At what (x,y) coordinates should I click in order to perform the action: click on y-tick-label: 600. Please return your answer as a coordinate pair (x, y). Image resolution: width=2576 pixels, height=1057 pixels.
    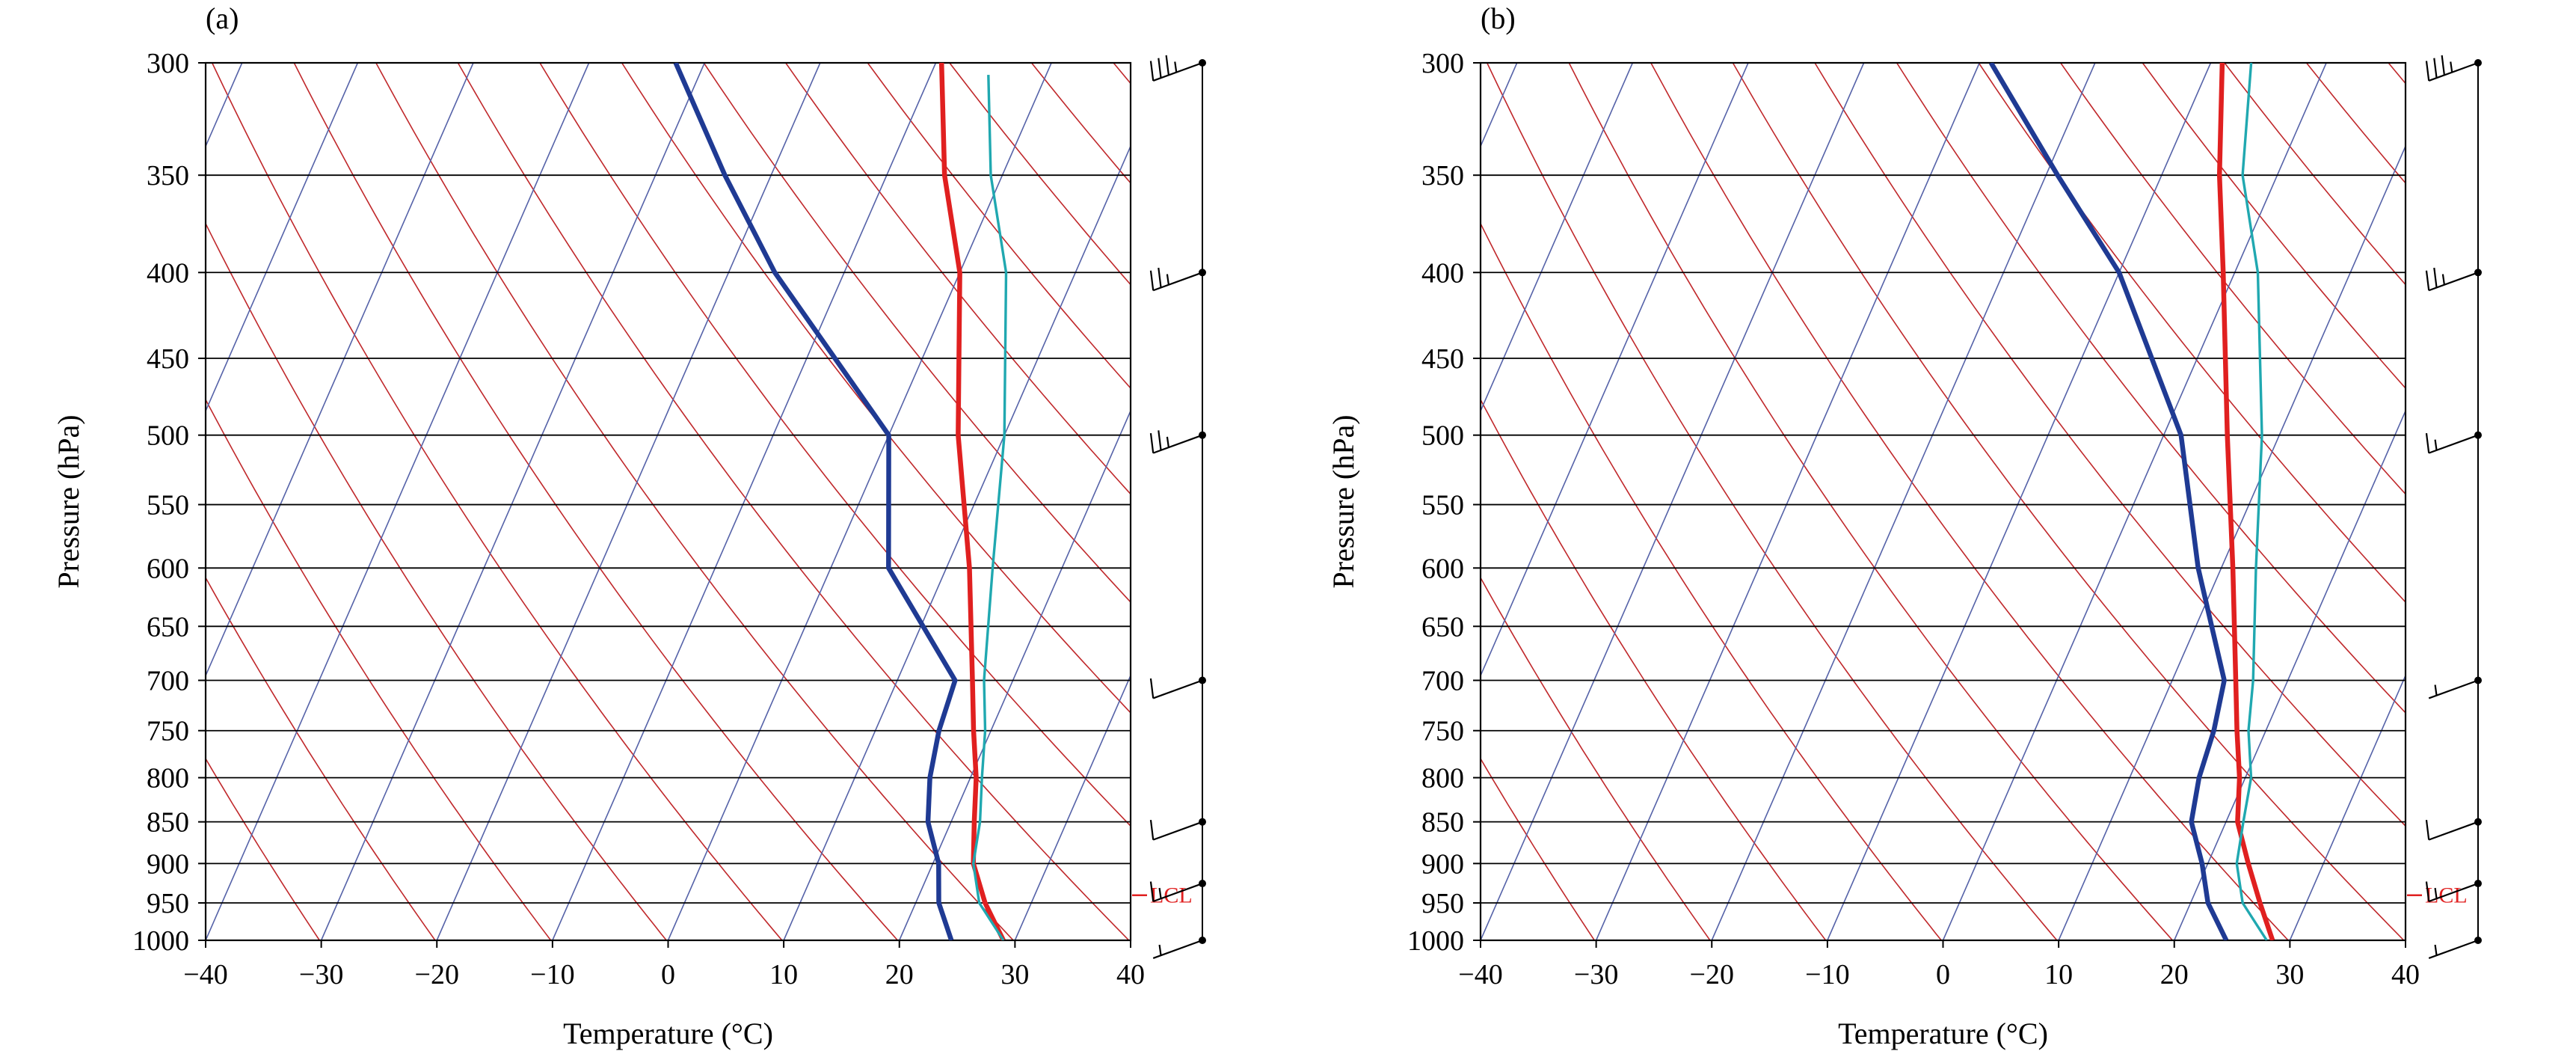
    Looking at the image, I should click on (1442, 568).